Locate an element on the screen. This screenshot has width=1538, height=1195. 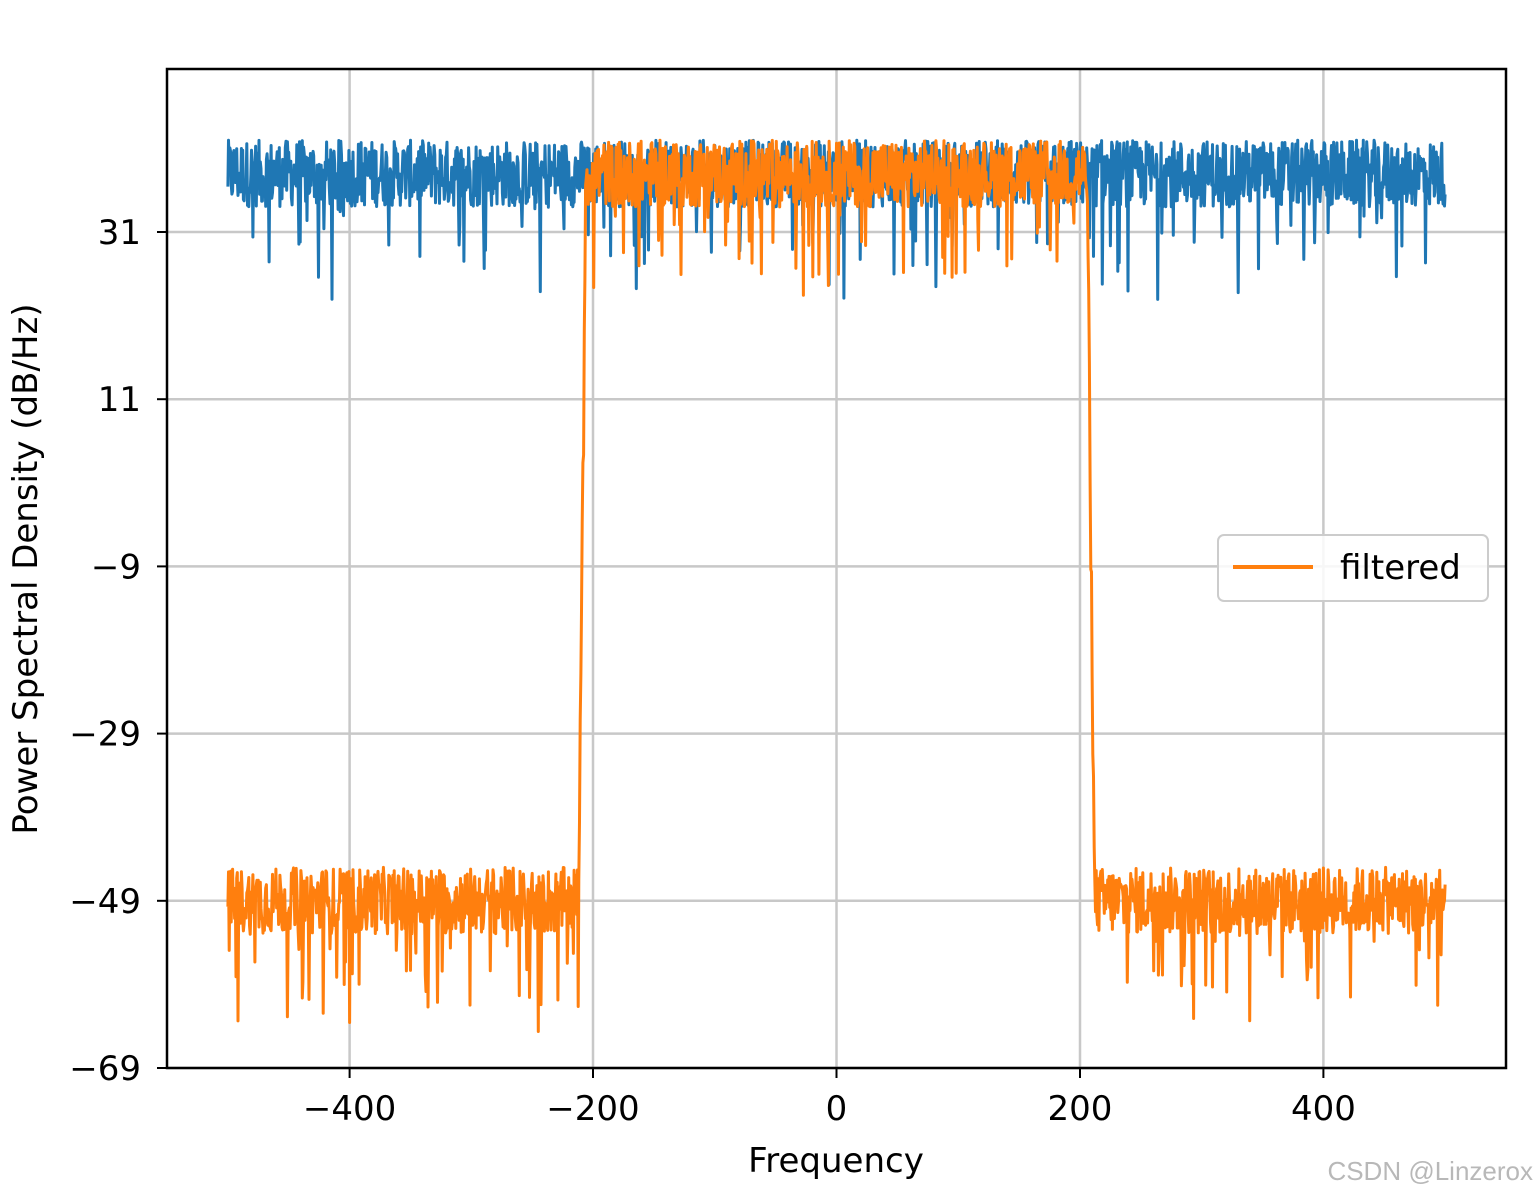
x-axis-label: Frequency is located at coordinates (836, 1161).